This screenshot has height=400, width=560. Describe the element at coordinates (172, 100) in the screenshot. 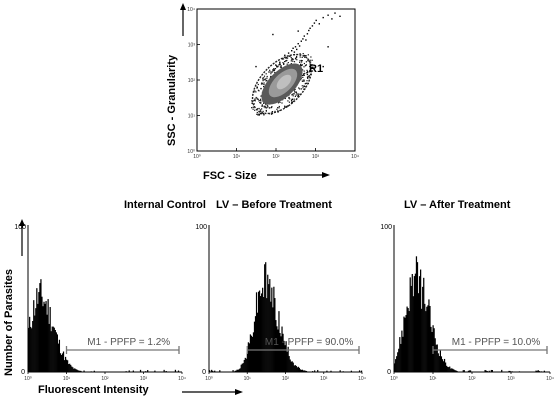

I see `scatter-y-label: SSC - Granularity` at that location.